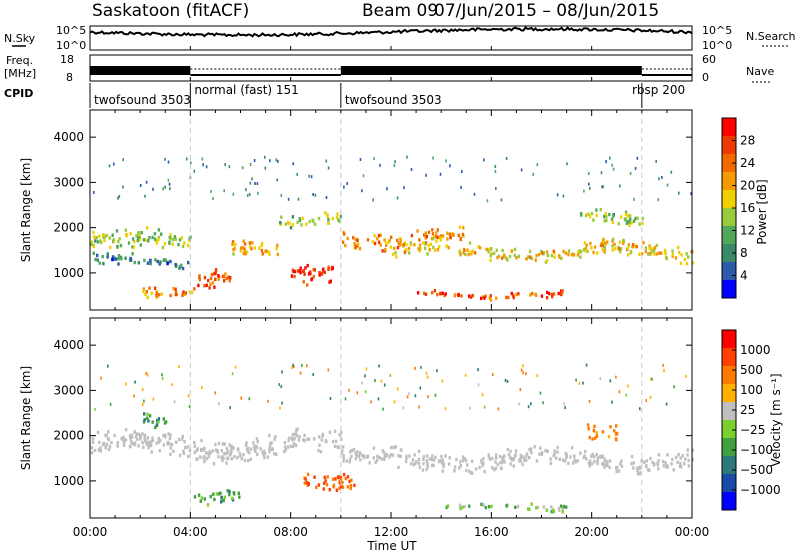 The image size is (800, 554). I want to click on x-tick-label: 08:00, so click(290, 532).